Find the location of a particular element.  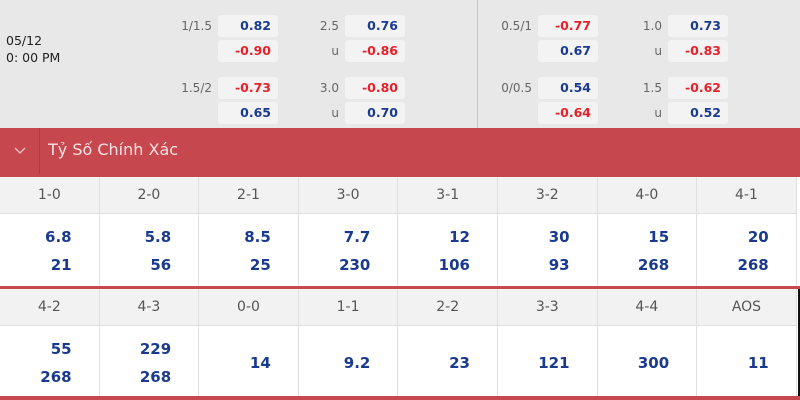

score-odds: 229 268 is located at coordinates (149, 362).